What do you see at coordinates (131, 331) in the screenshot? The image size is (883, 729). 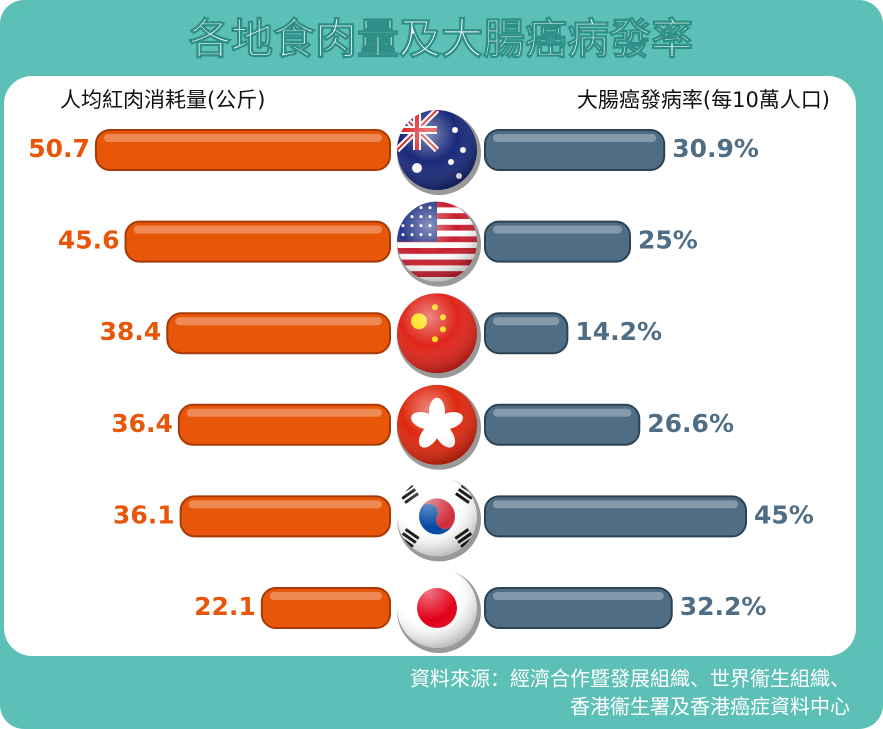 I see `data-label: 38.4` at bounding box center [131, 331].